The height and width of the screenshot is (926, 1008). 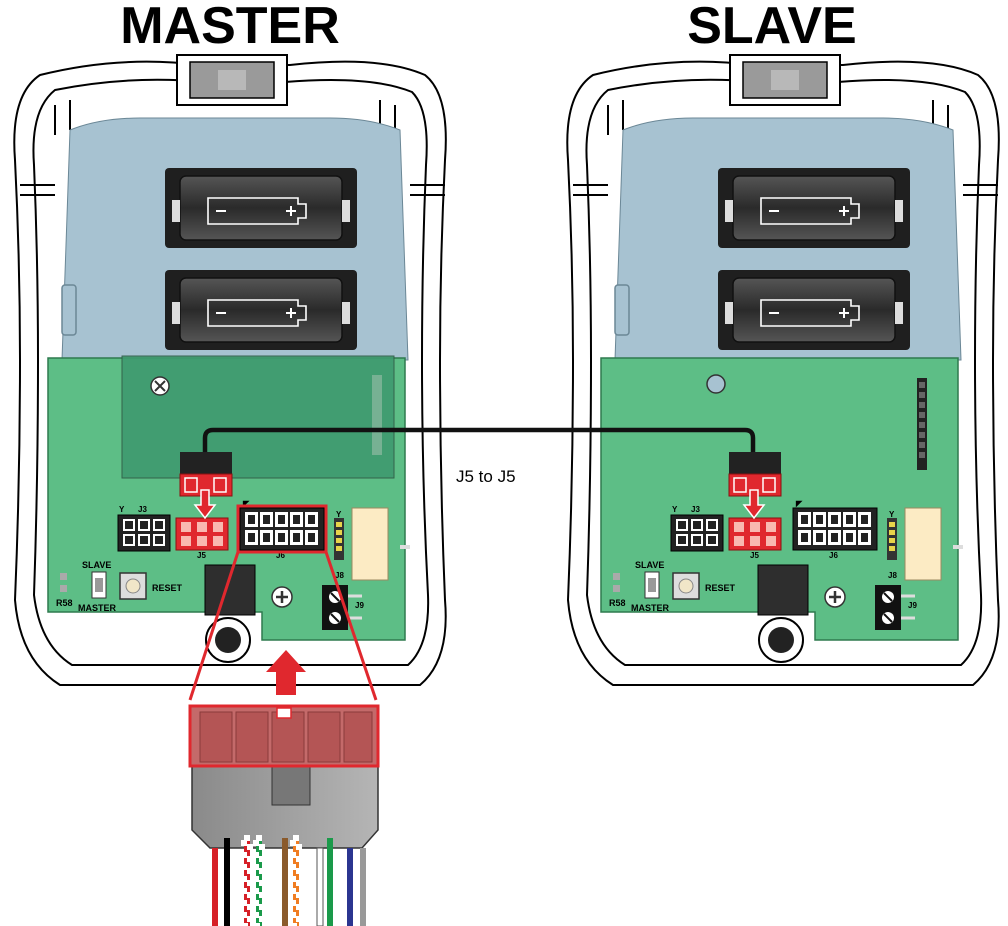 What do you see at coordinates (479, 442) in the screenshot?
I see `j5-to-j5-cable` at bounding box center [479, 442].